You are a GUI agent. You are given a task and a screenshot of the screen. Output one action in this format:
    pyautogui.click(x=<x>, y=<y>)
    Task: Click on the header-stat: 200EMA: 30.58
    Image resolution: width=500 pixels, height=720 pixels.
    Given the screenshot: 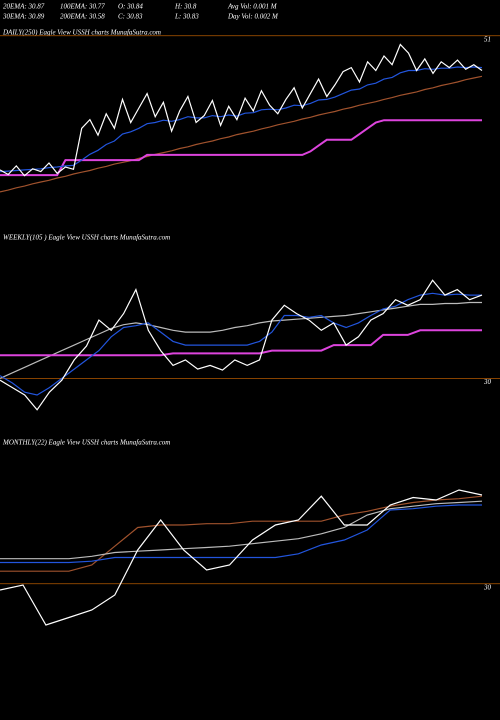 What is the action you would take?
    pyautogui.click(x=82, y=17)
    